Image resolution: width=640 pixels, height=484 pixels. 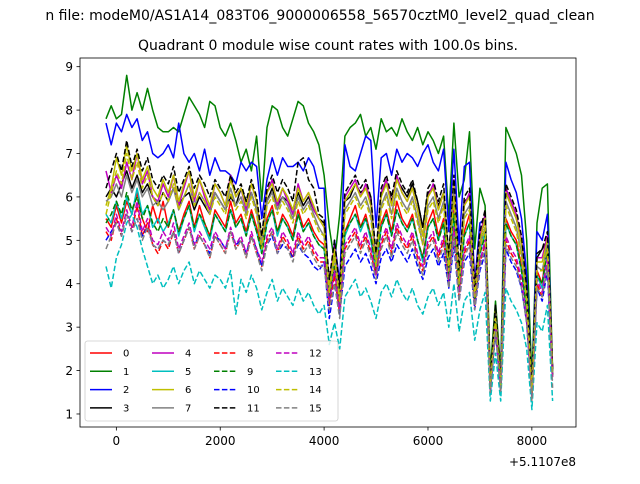 What do you see at coordinates (69, 328) in the screenshot?
I see `y-tick-label: 3` at bounding box center [69, 328].